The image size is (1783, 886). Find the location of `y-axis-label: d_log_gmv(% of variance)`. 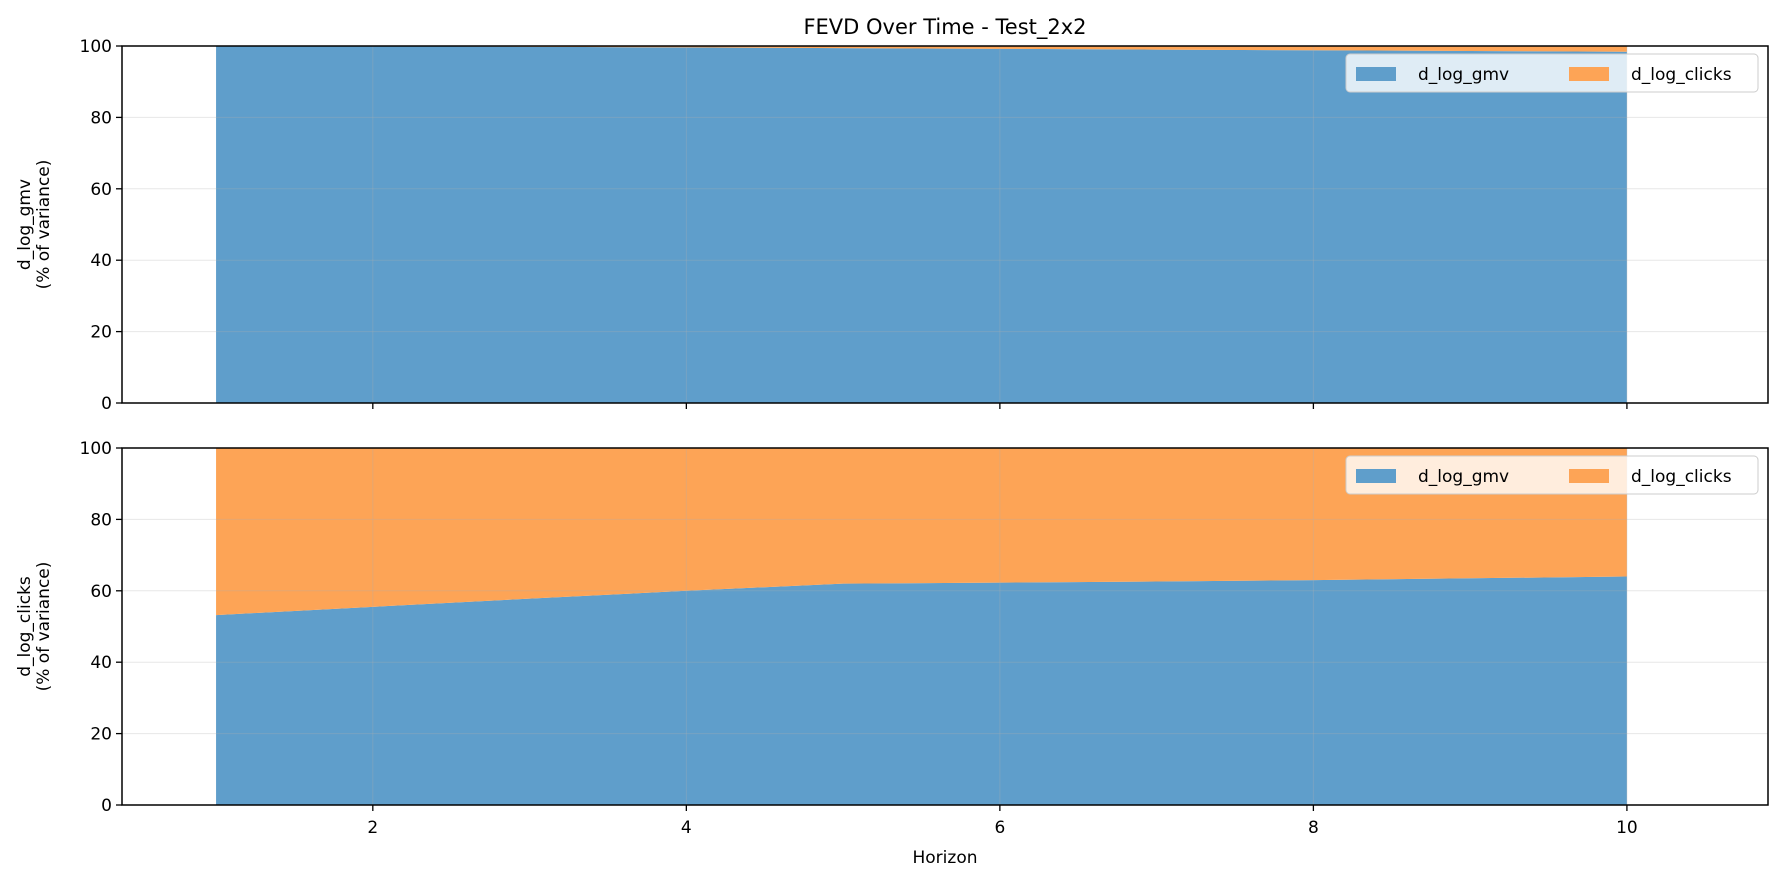

y-axis-label: d_log_gmv(% of variance) is located at coordinates (34, 225).